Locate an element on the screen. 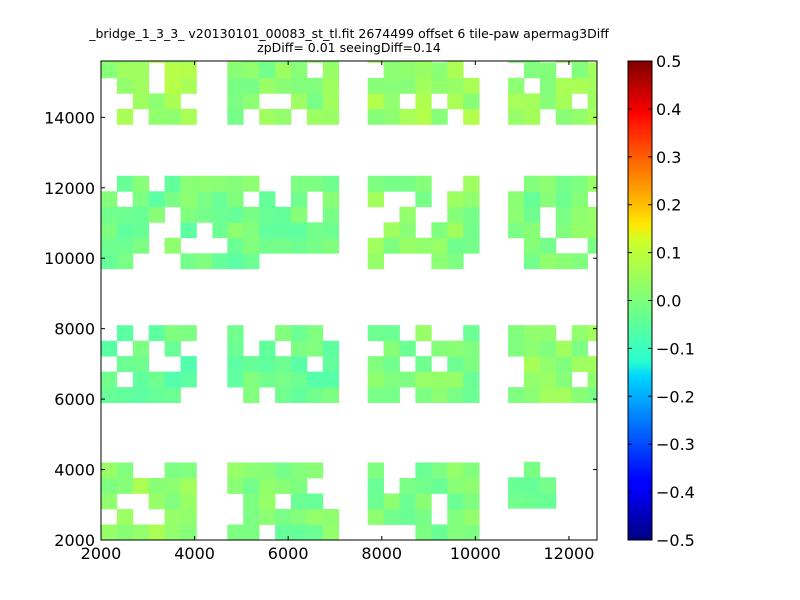 The width and height of the screenshot is (800, 600). y-tick-label: 14000 is located at coordinates (69, 117).